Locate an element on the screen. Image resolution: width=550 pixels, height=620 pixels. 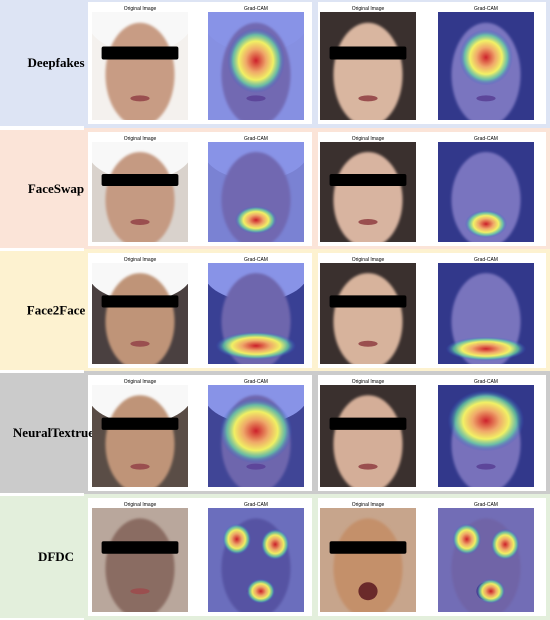
row-label: Deepfakes is located at coordinates (55, 62).